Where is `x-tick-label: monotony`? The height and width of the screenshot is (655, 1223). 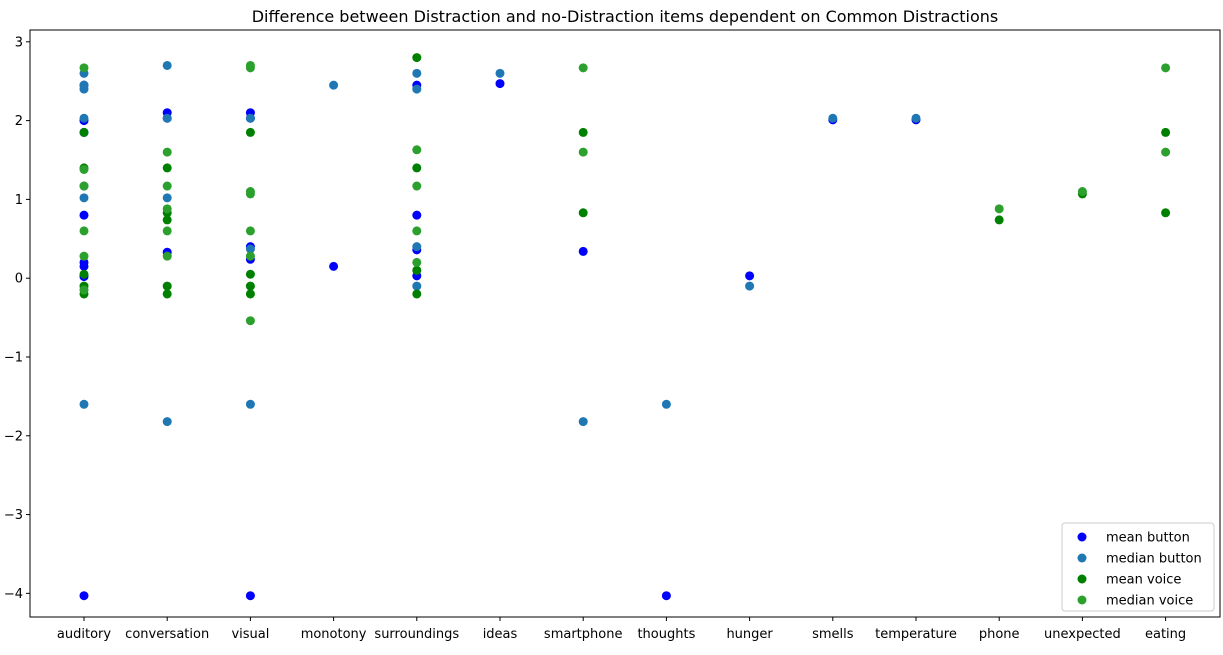
x-tick-label: monotony is located at coordinates (334, 634).